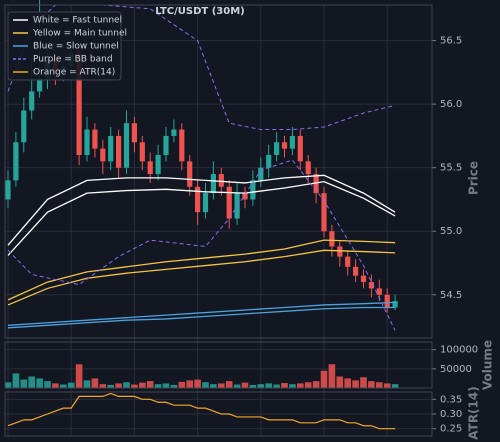 The height and width of the screenshot is (442, 500). What do you see at coordinates (451, 414) in the screenshot?
I see `y-tick-label: 0.30` at bounding box center [451, 414].